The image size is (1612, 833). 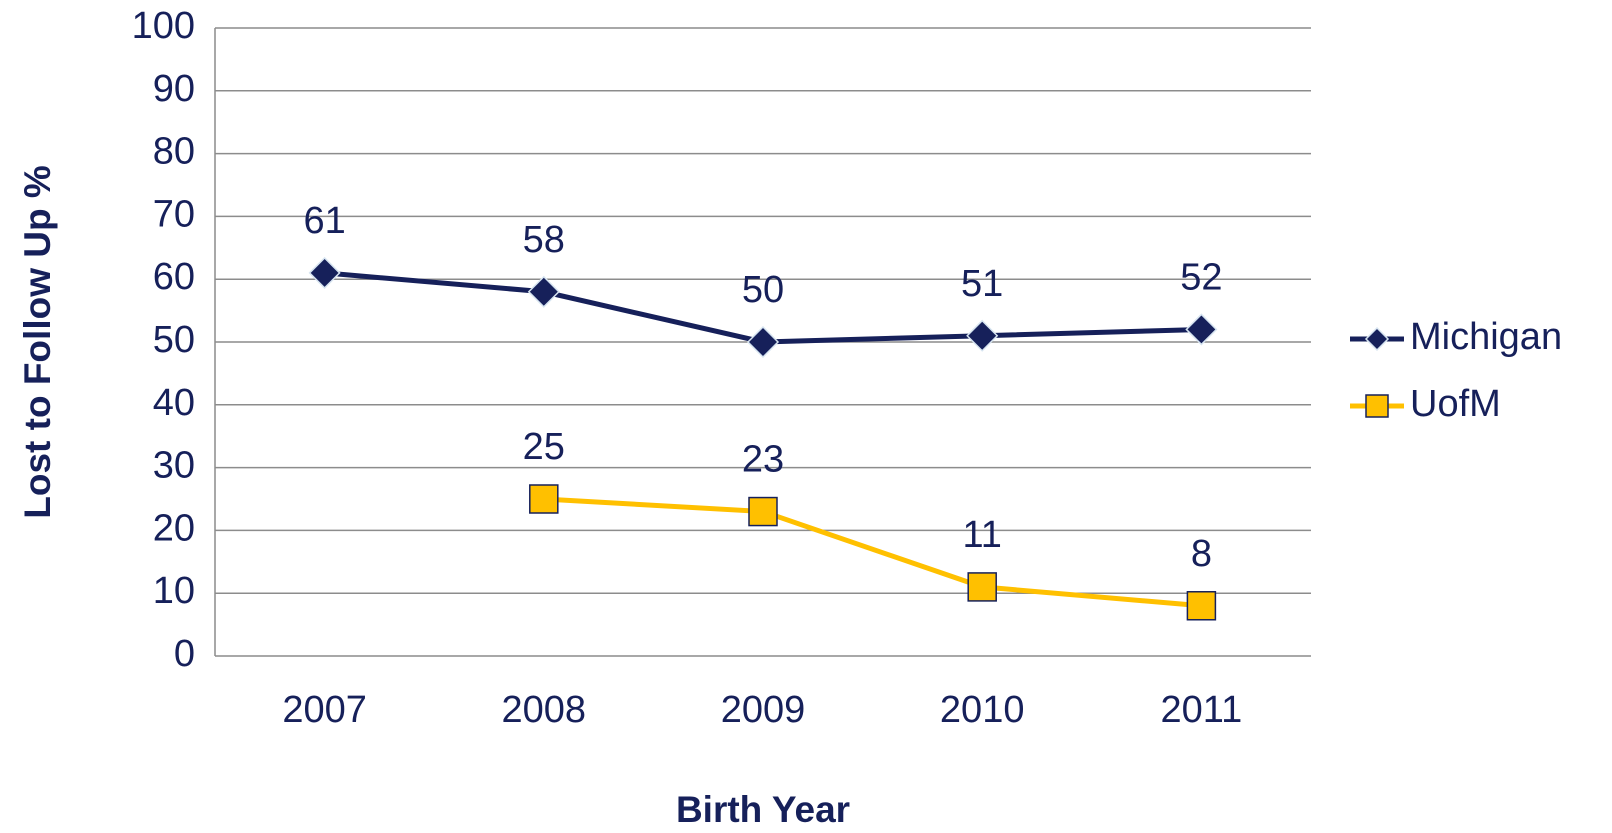 I want to click on data-label: 51, so click(x=982, y=284).